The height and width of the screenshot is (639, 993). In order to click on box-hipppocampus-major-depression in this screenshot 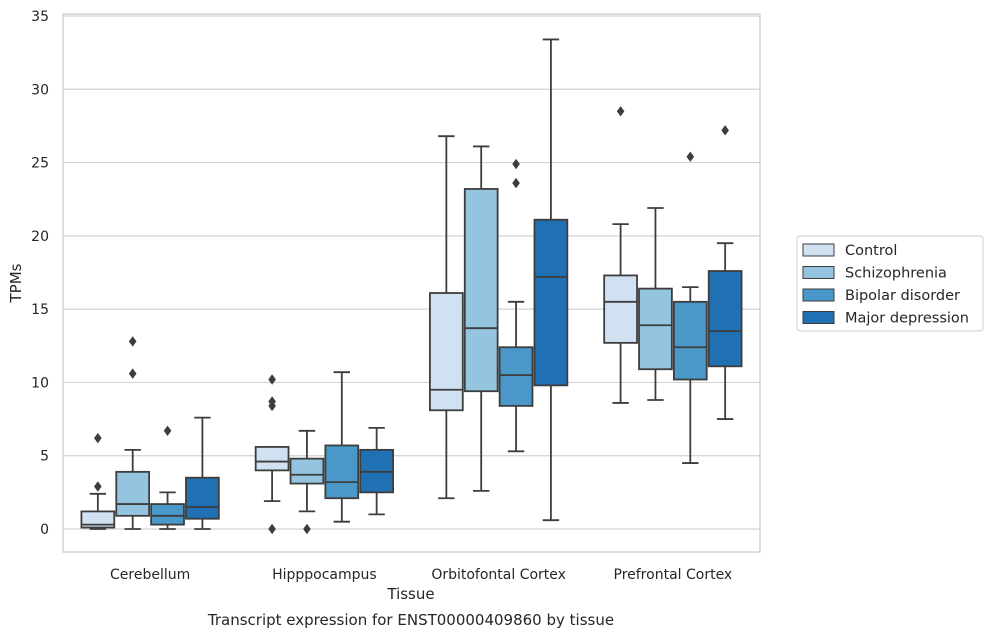, I will do `click(376, 471)`.